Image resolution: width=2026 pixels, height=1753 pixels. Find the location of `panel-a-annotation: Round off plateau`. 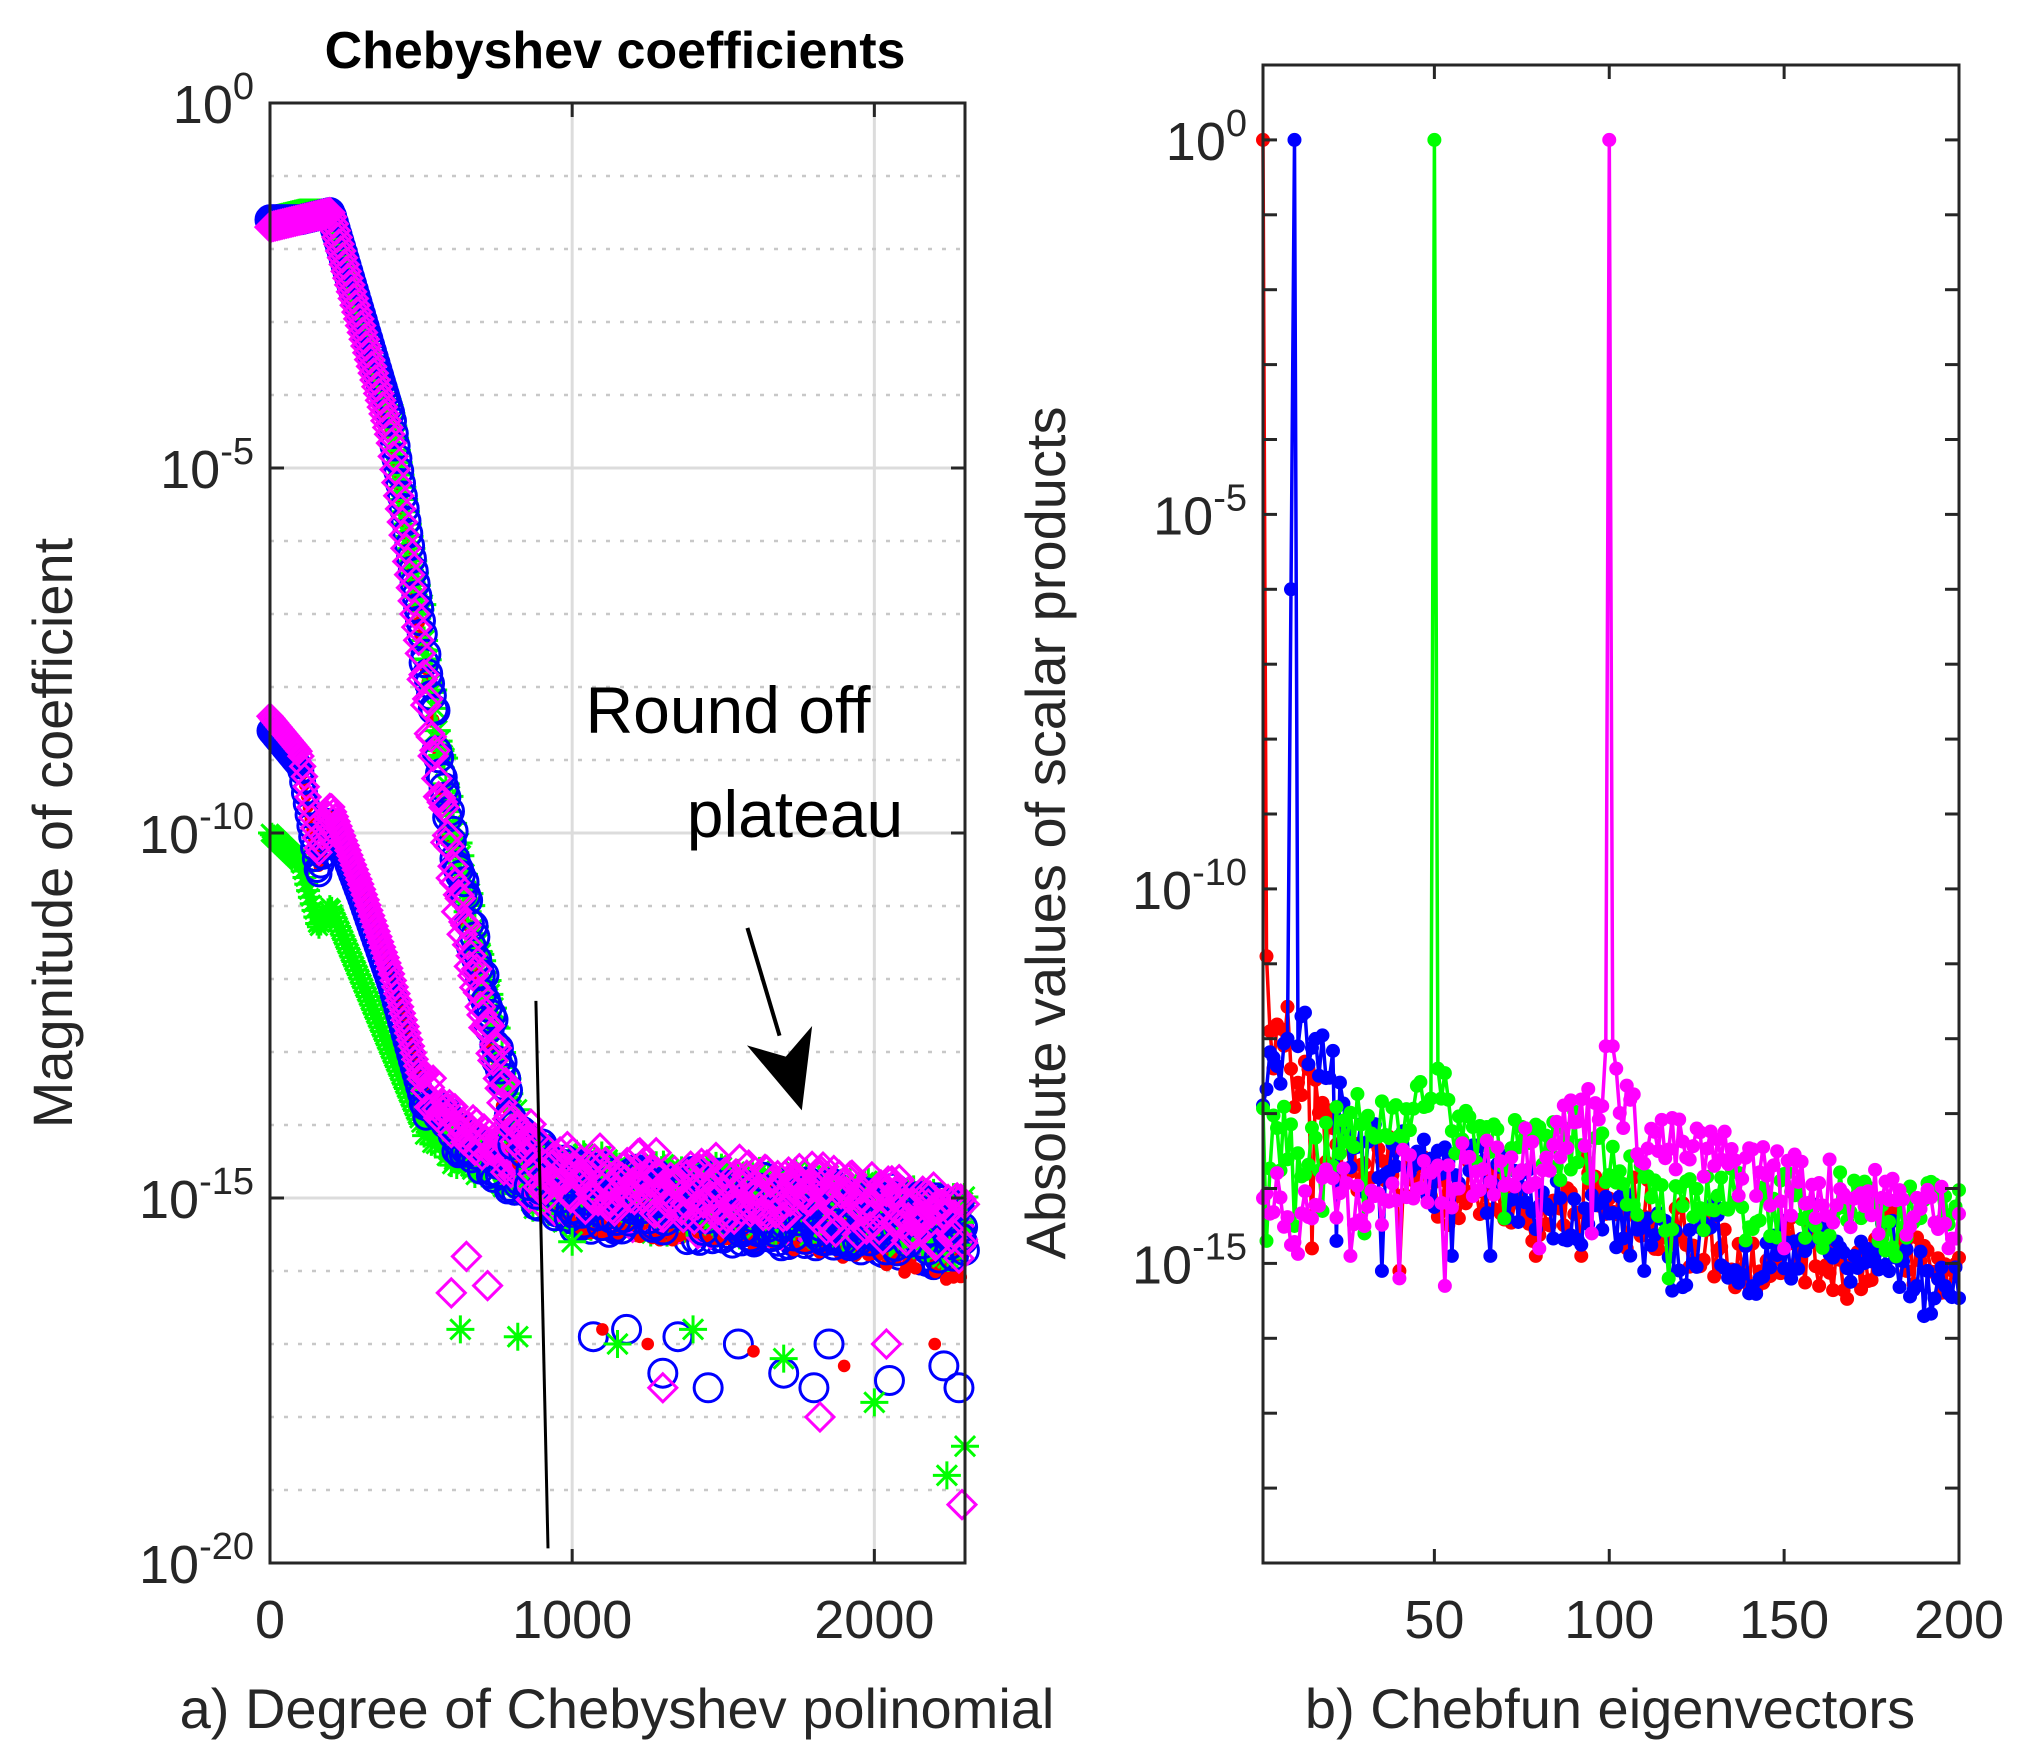

panel-a-annotation: Round off plateau is located at coordinates (744, 892).